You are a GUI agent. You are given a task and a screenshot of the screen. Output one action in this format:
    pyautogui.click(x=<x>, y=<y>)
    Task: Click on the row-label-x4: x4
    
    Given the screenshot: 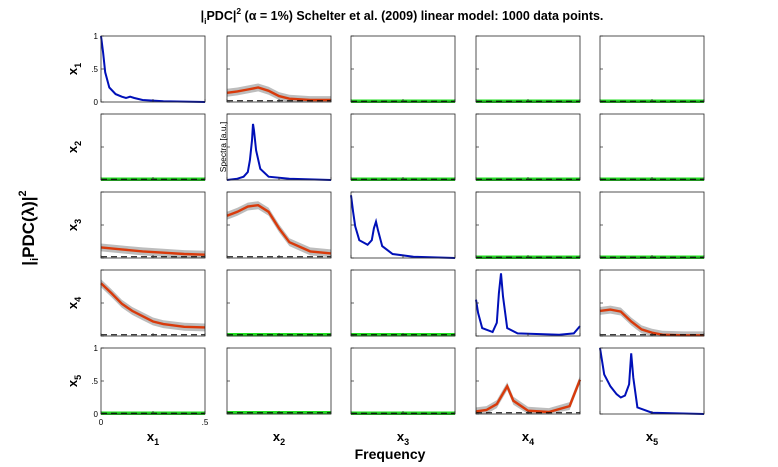 What is the action you would take?
    pyautogui.click(x=74, y=303)
    